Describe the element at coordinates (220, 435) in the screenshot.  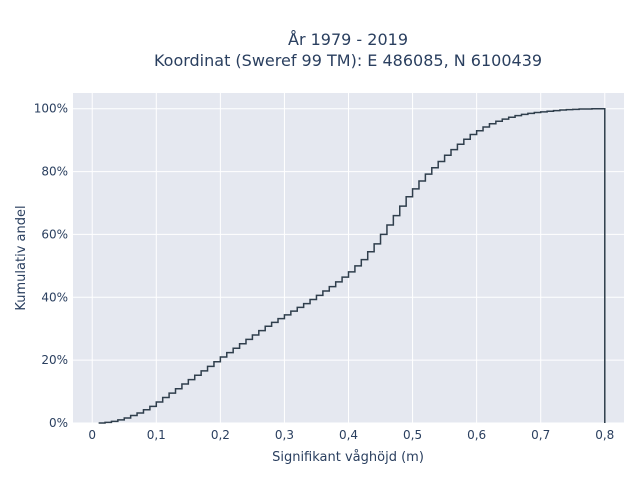
I see `x-tick-label: 0,2` at that location.